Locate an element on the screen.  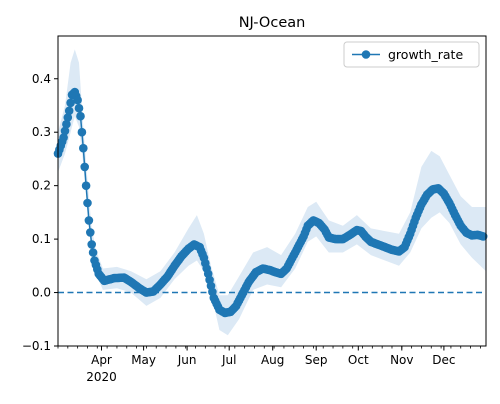
x-tick-label: May is located at coordinates (143, 360).